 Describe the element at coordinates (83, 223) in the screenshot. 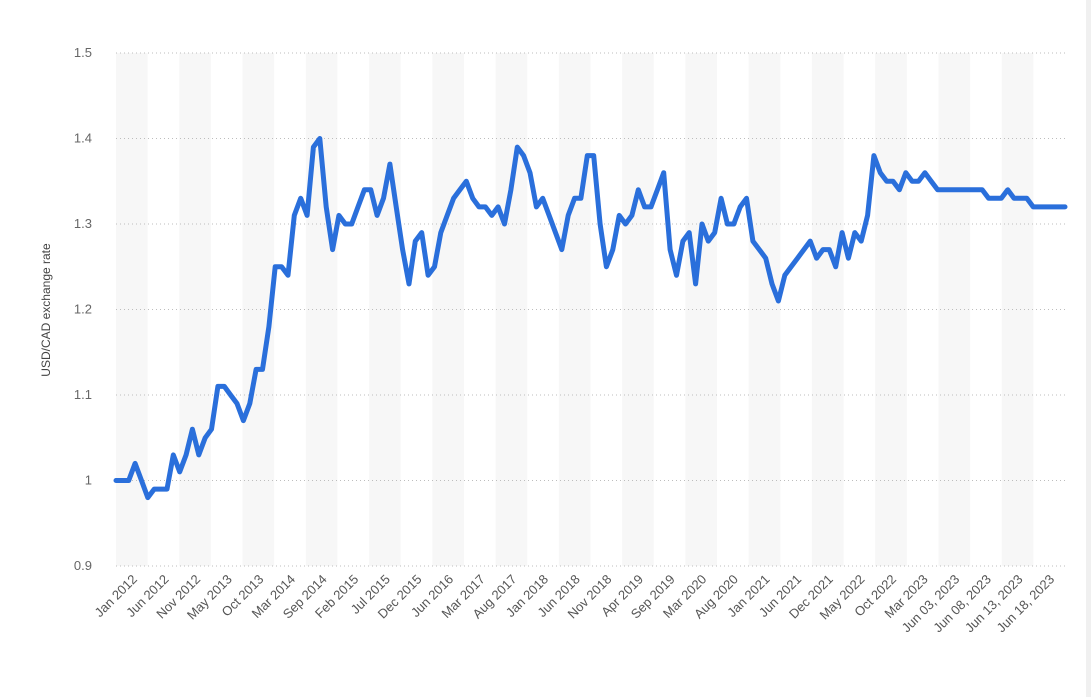

I see `y-tick-label: 1.3` at that location.